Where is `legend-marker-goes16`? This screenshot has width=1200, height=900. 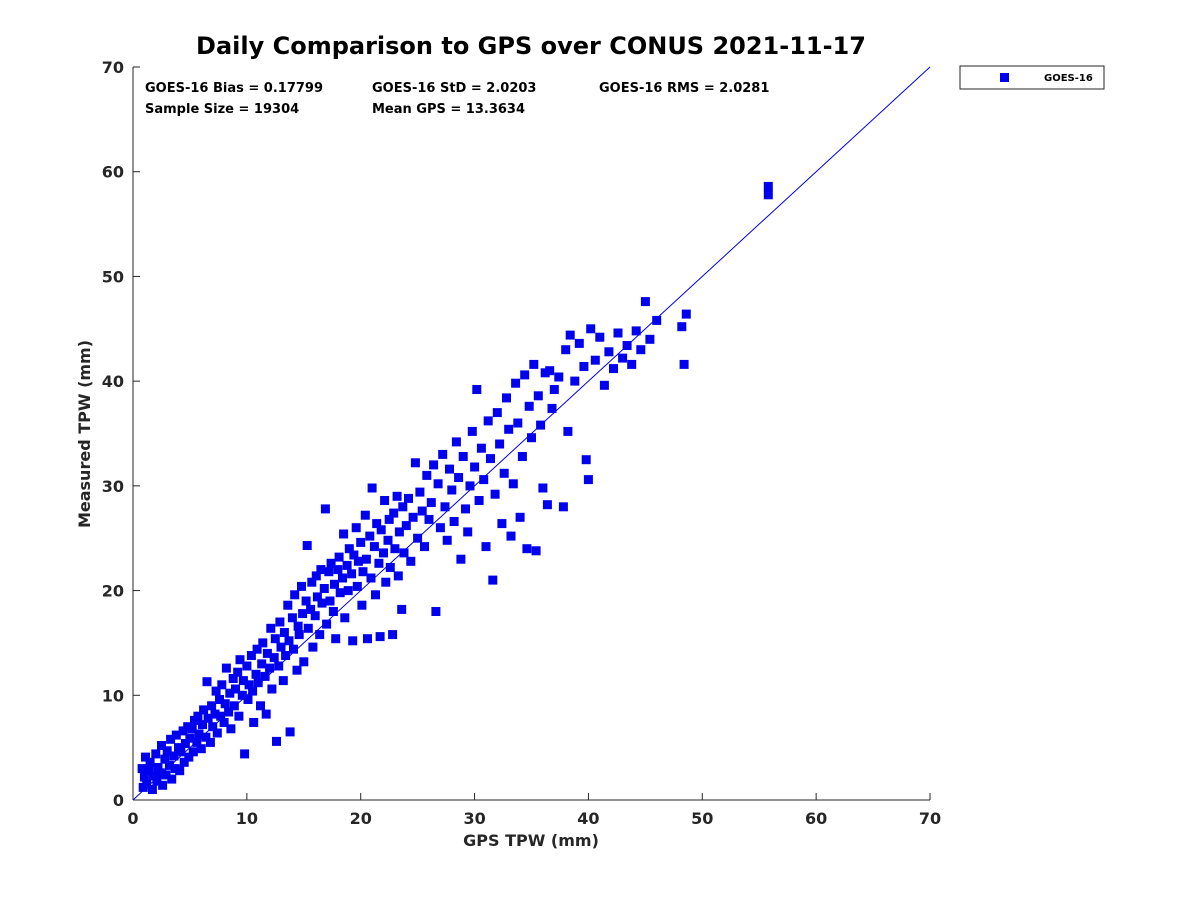
legend-marker-goes16 is located at coordinates (1004, 77).